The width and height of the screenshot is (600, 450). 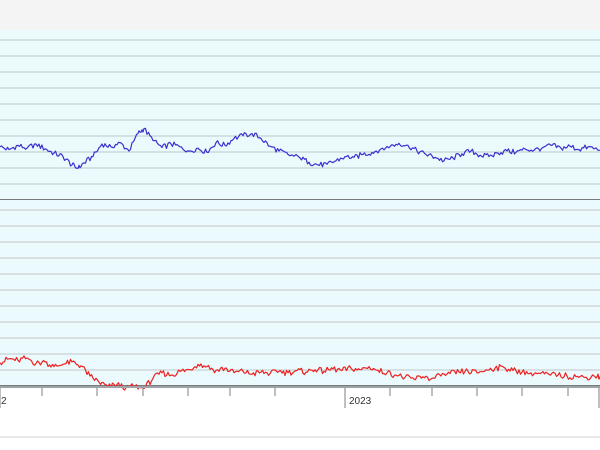 What do you see at coordinates (300, 148) in the screenshot?
I see `series-line-blue` at bounding box center [300, 148].